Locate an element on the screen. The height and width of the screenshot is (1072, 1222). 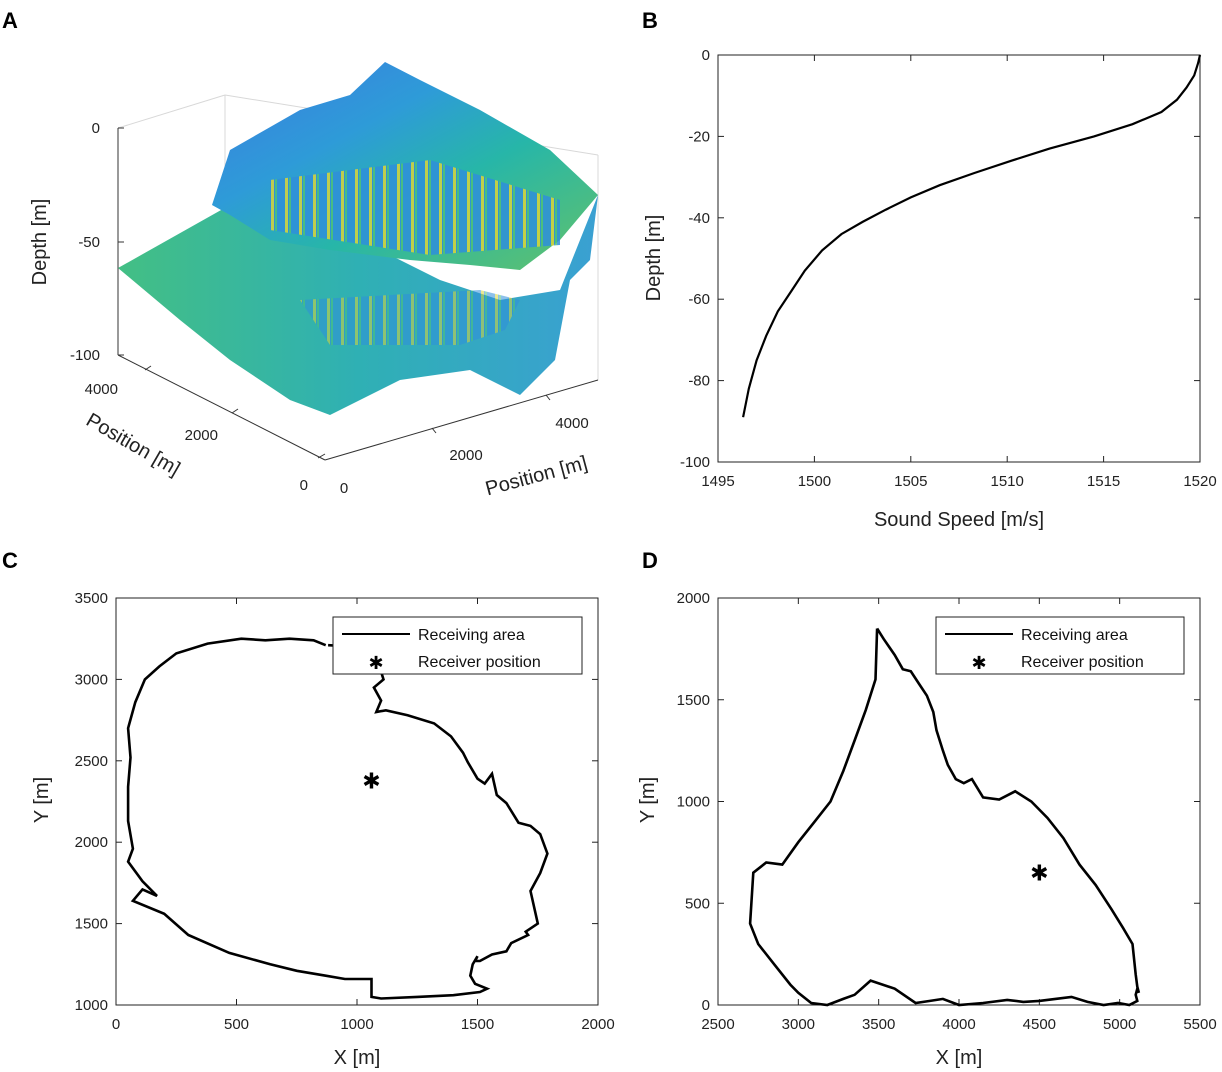
panelc-x-tick-label: 2000 is located at coordinates (597, 1024).